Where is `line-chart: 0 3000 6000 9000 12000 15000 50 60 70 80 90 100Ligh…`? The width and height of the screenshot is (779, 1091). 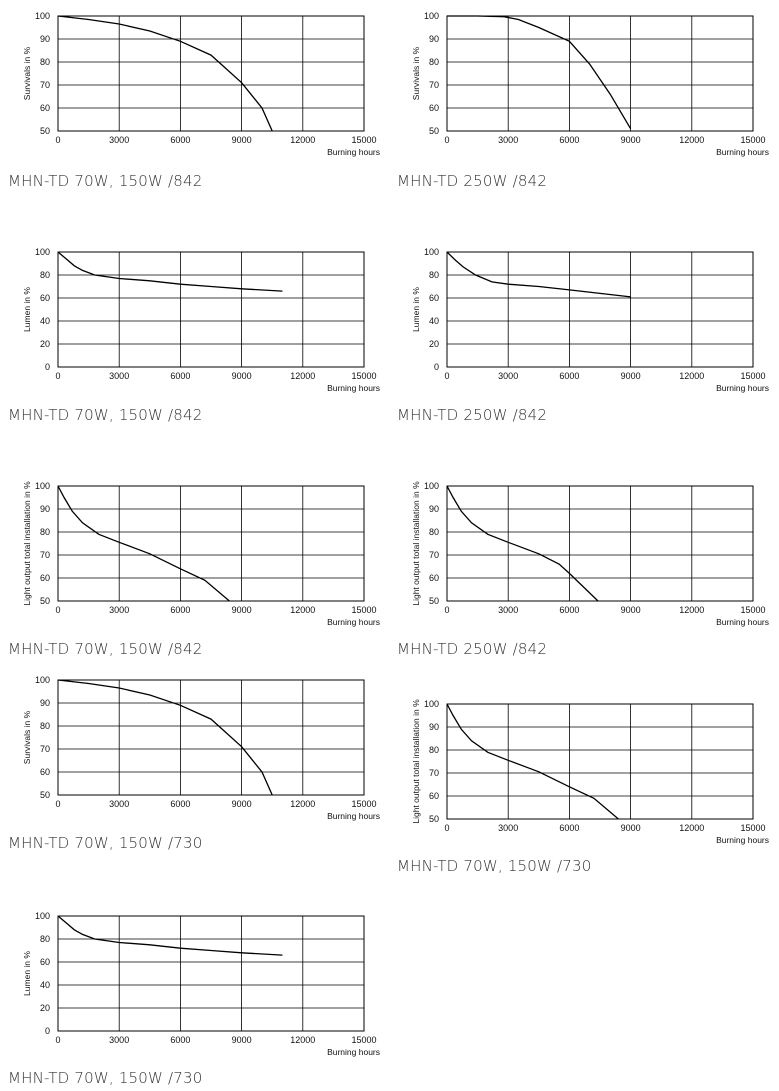 line-chart: 0 3000 6000 9000 12000 15000 50 60 70 80 90 100Ligh… is located at coordinates (590, 772).